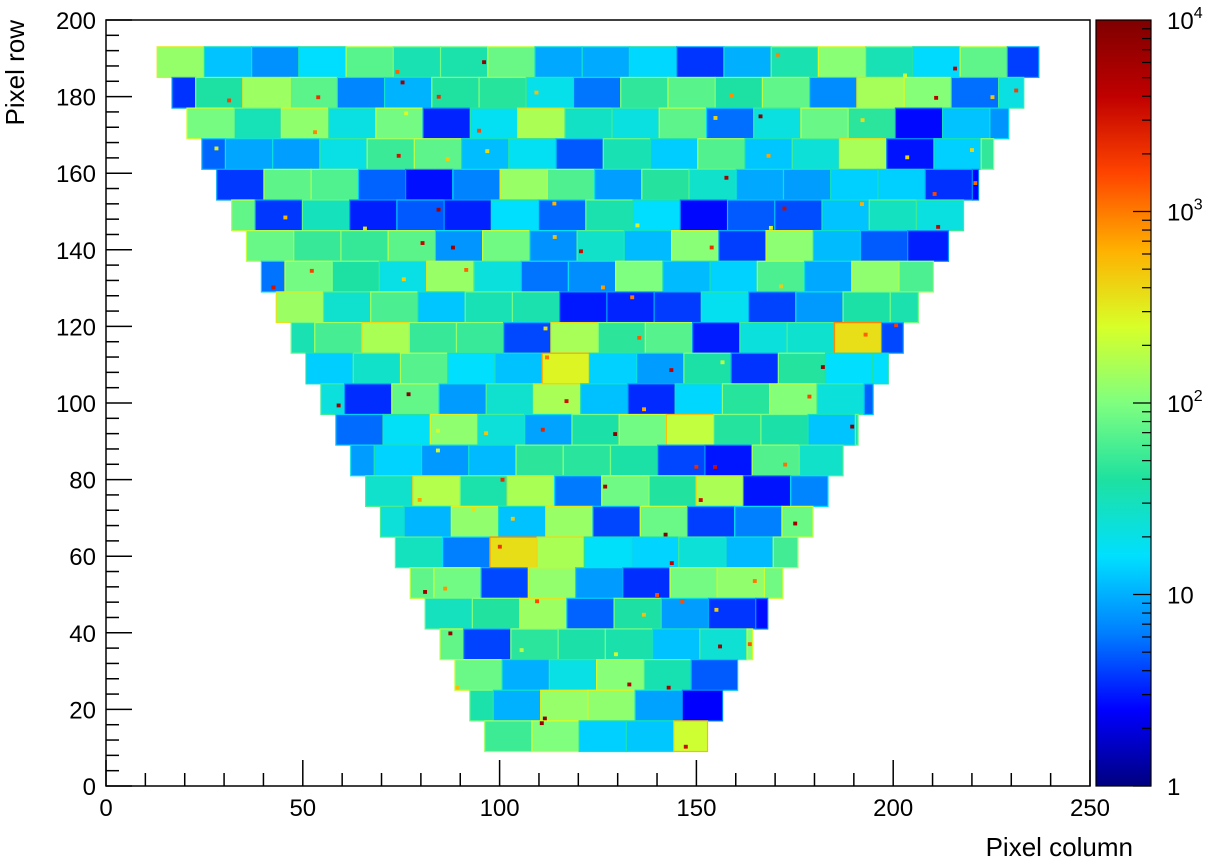 This screenshot has width=1210, height=863. Describe the element at coordinates (15, 73) in the screenshot. I see `y-axis-title: Pixel row` at that location.